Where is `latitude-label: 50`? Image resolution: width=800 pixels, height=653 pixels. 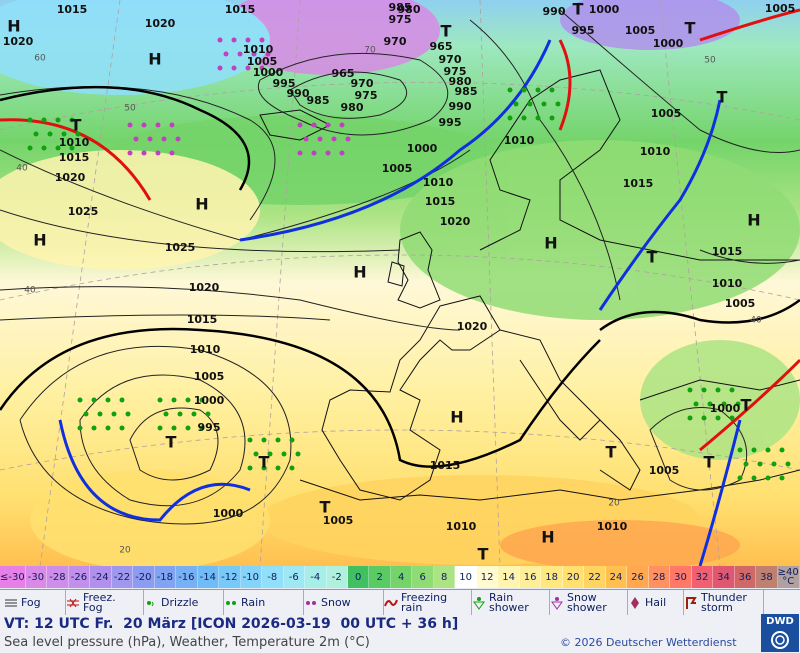
latitude-label: 50 is located at coordinates (130, 109).